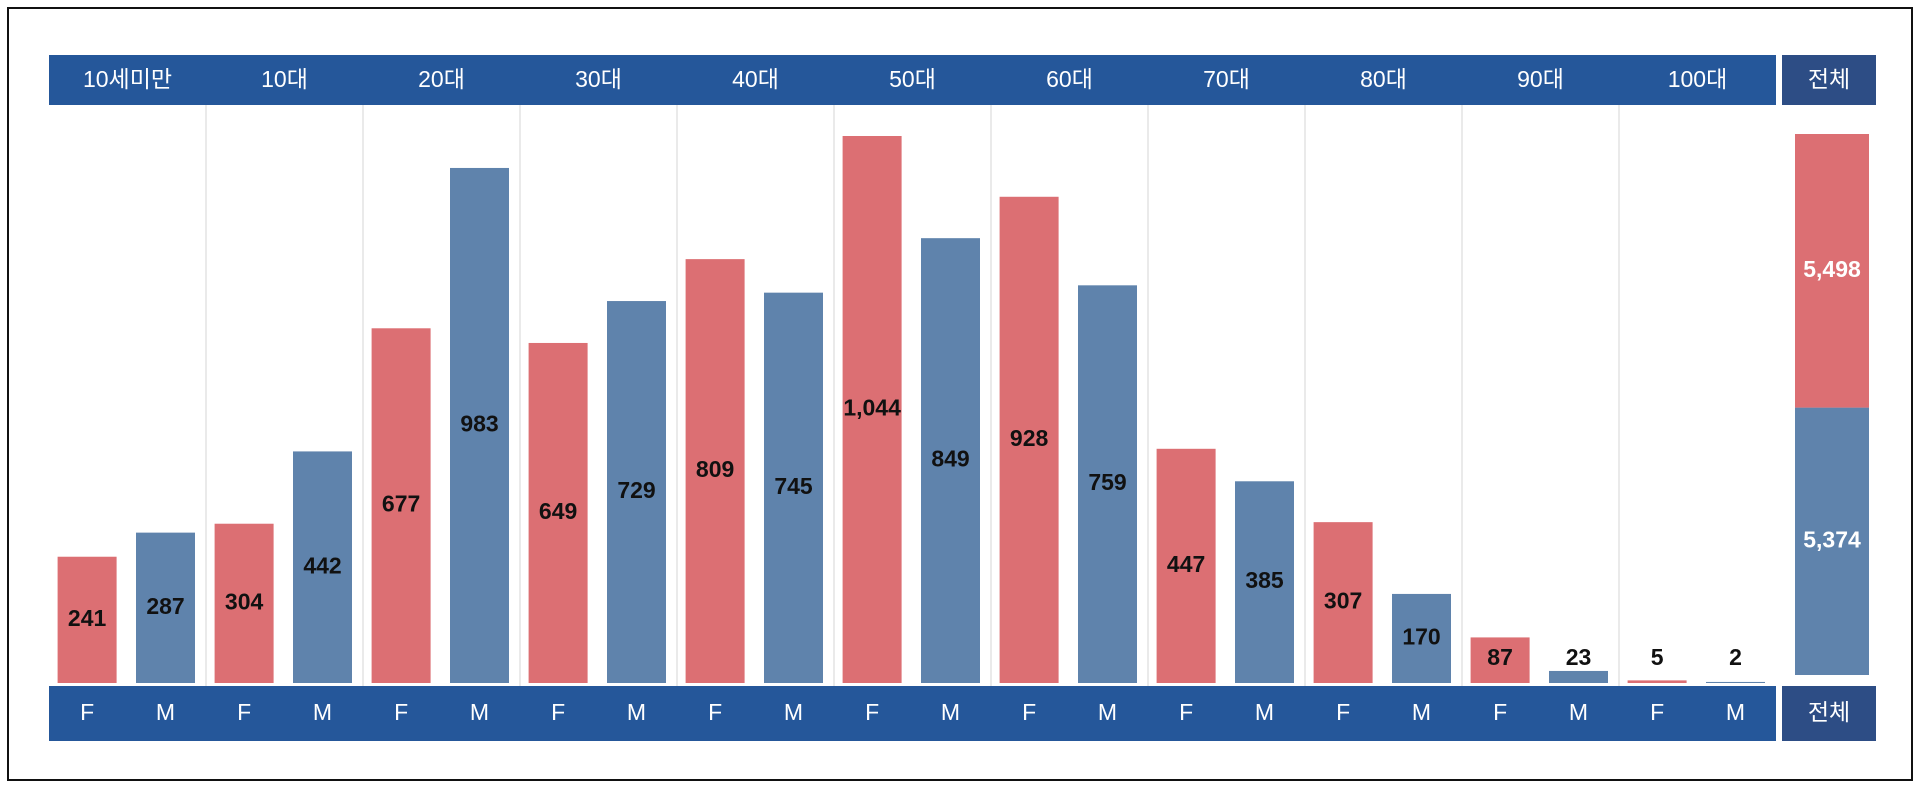  What do you see at coordinates (127, 79) in the screenshot?
I see `x-category-label: 10세미만` at bounding box center [127, 79].